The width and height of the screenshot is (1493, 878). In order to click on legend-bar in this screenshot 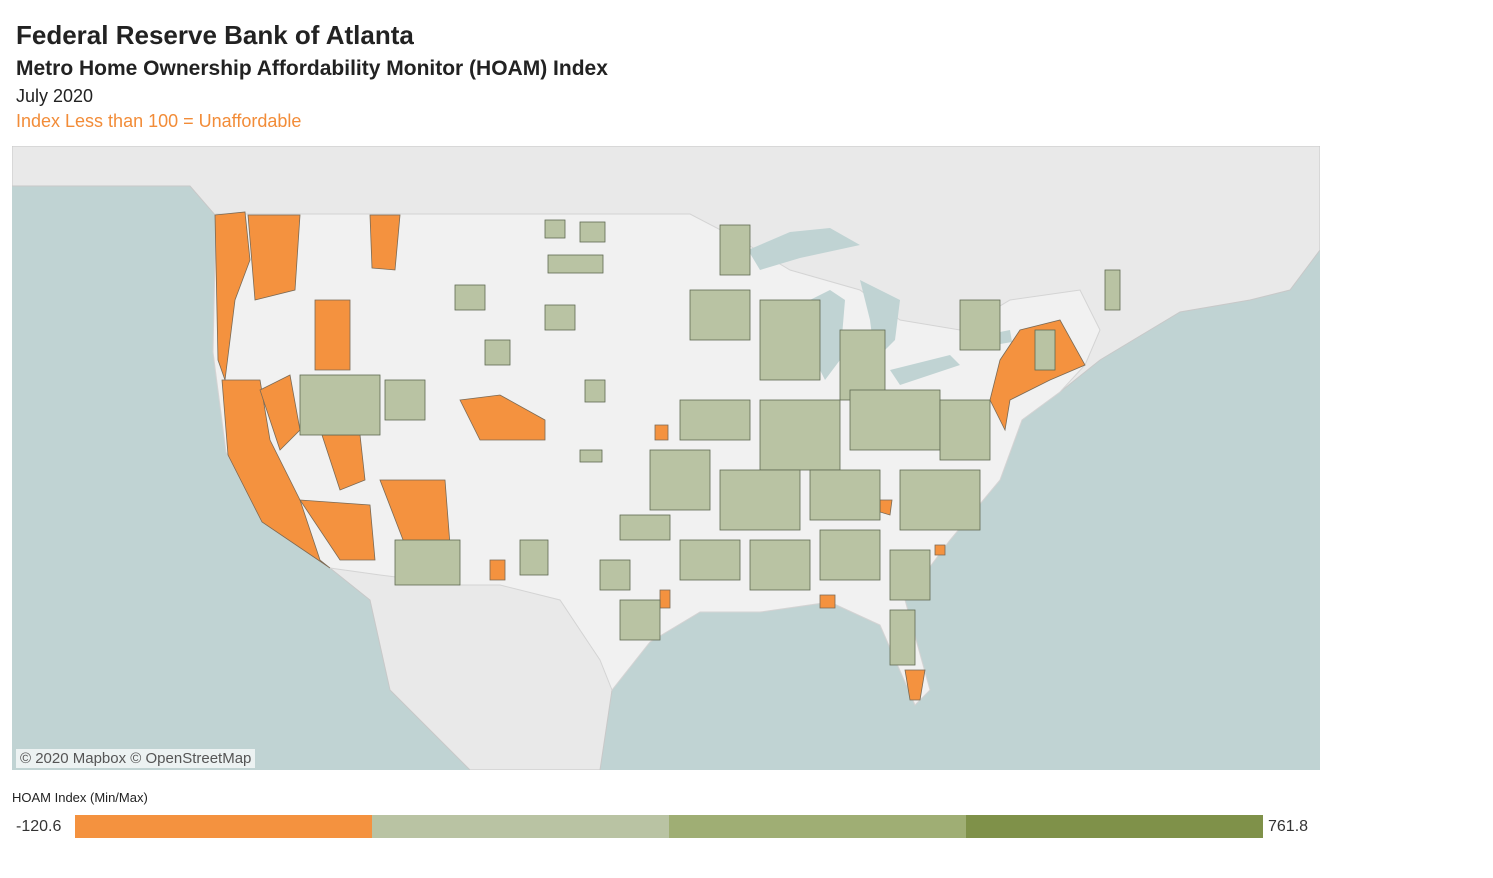, I will do `click(669, 826)`.